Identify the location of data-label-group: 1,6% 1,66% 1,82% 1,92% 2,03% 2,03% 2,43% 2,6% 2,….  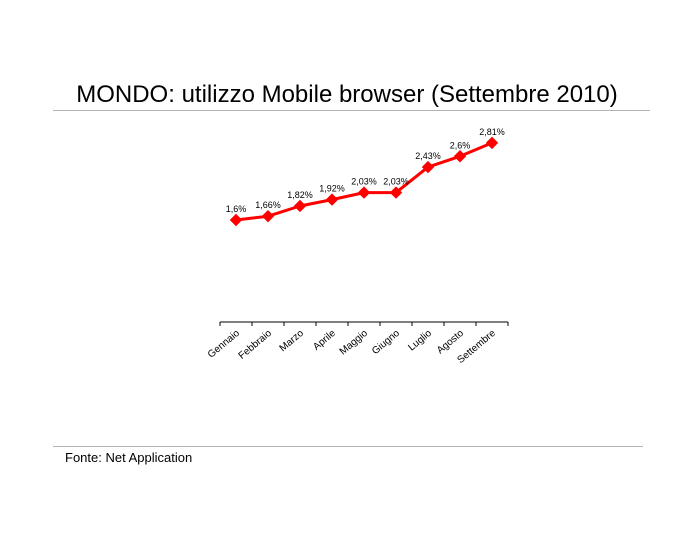
(365, 170).